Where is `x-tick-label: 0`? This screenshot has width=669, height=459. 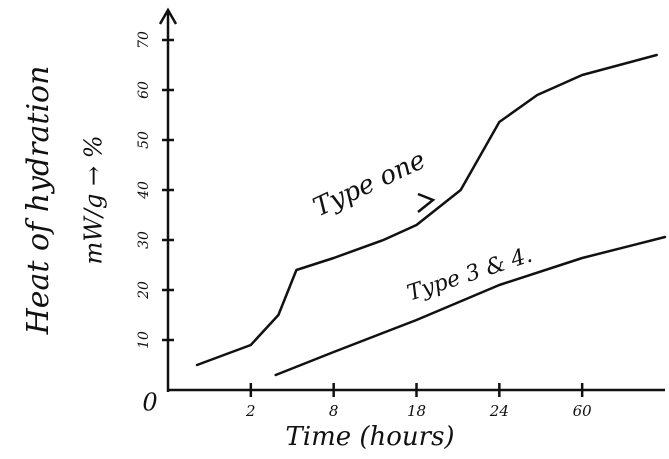
x-tick-label: 0 is located at coordinates (149, 403).